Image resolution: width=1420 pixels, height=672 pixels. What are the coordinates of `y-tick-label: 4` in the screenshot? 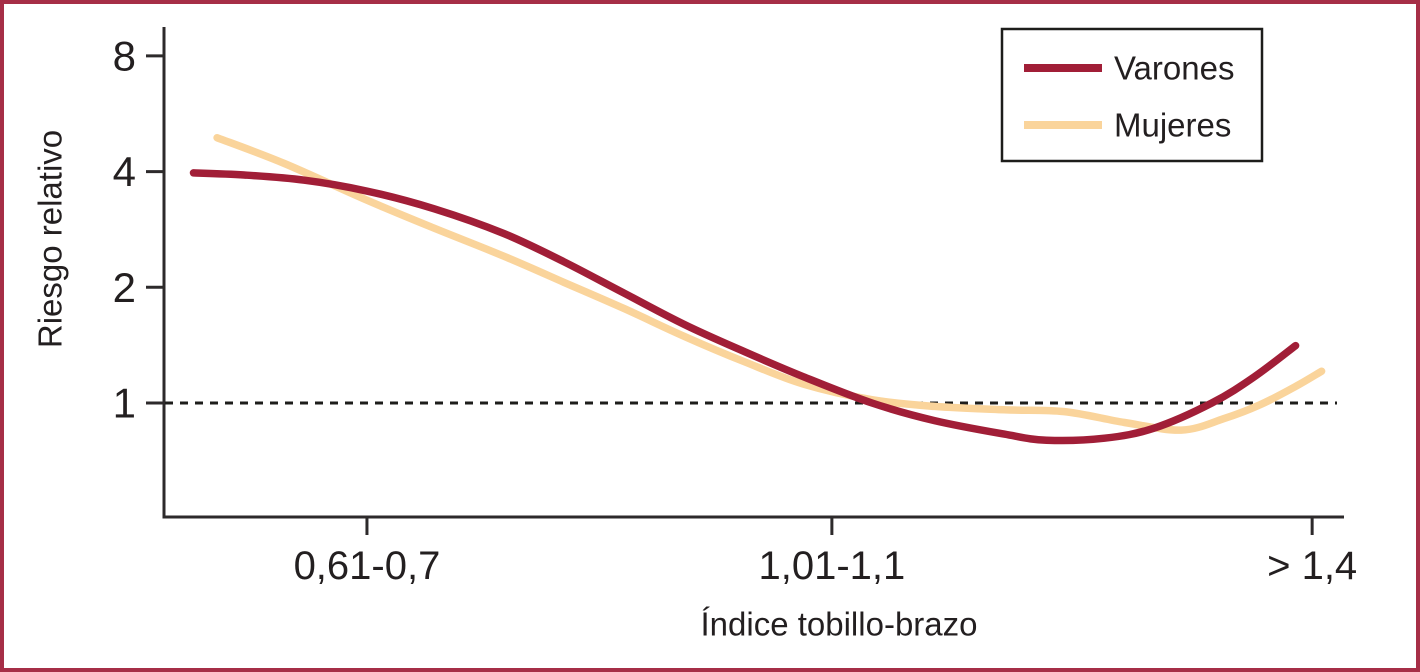 It's located at (124, 171).